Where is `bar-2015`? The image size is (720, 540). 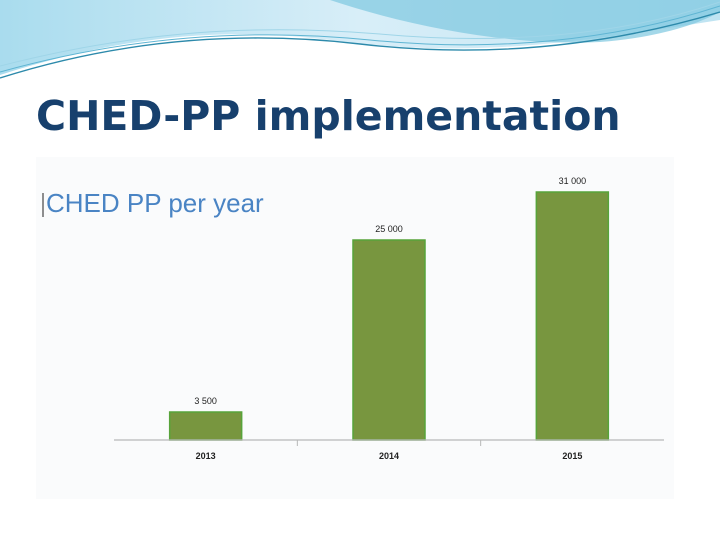 bar-2015 is located at coordinates (572, 316).